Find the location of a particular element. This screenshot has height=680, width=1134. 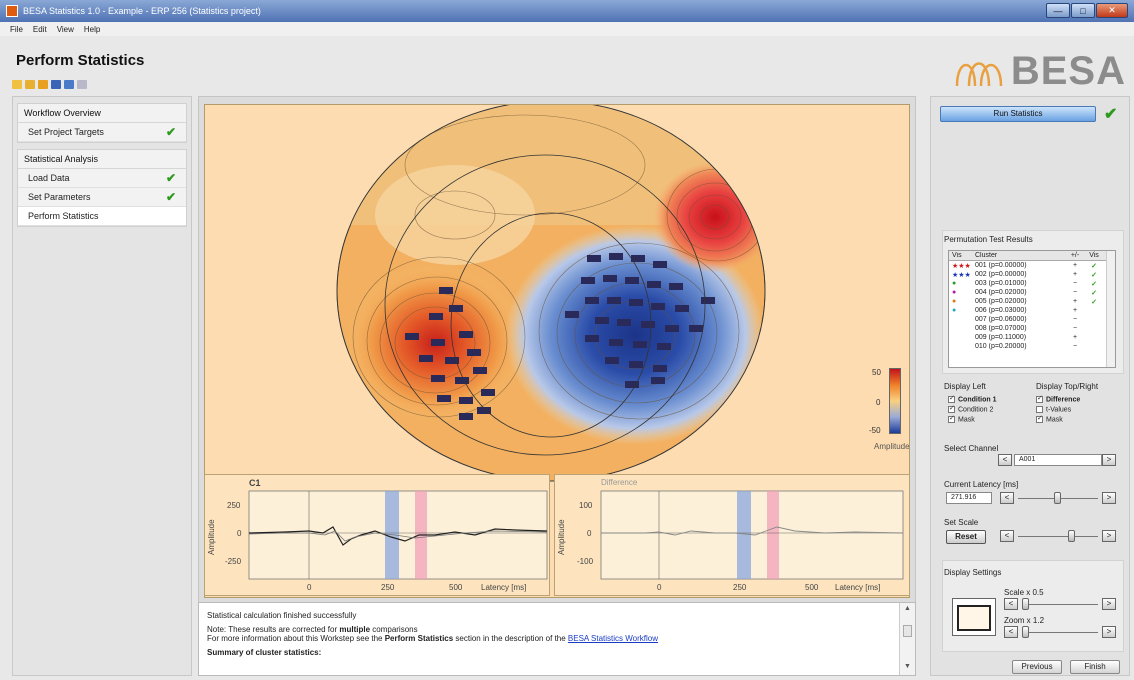

cluster-row: 007 (p=0.06000) − is located at coordinates (1032, 319).